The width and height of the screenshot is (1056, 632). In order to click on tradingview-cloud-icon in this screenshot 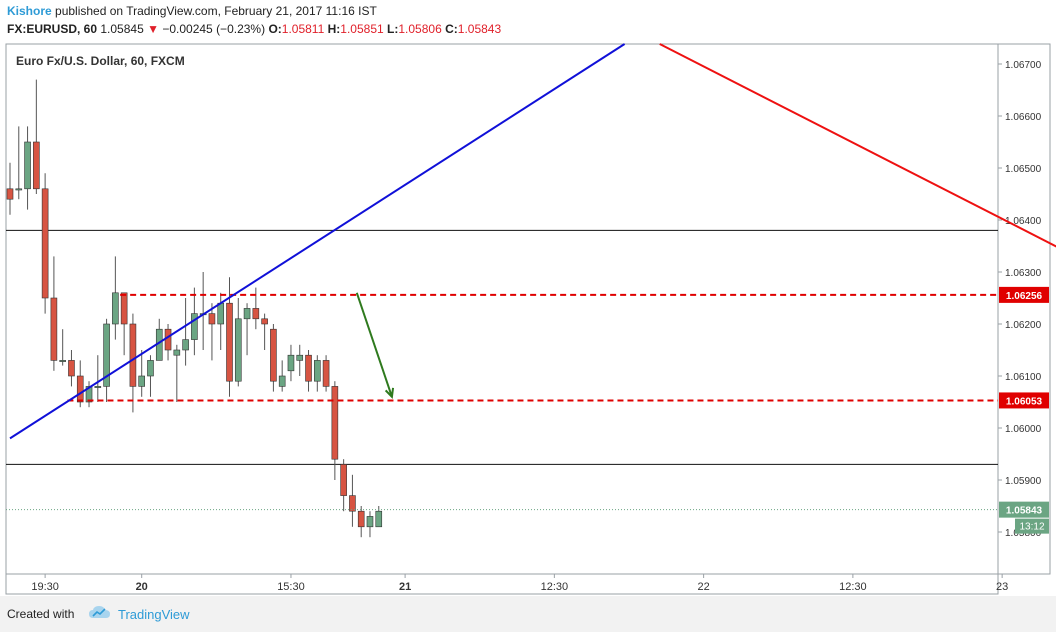, I will do `click(100, 612)`.